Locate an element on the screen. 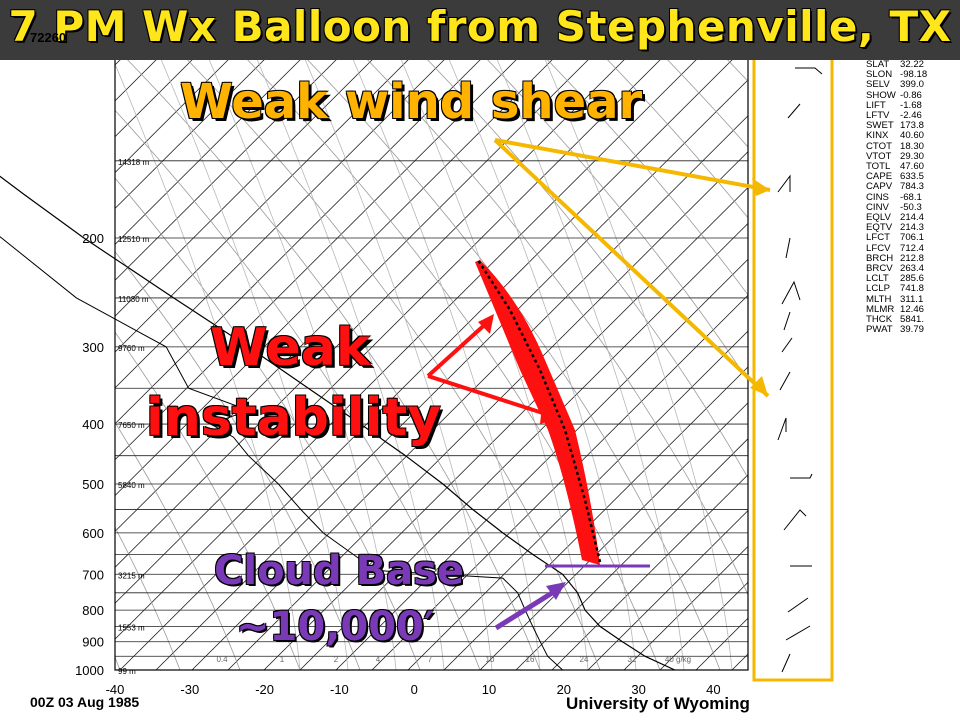  instability-arrow-upper is located at coordinates (459, 348).